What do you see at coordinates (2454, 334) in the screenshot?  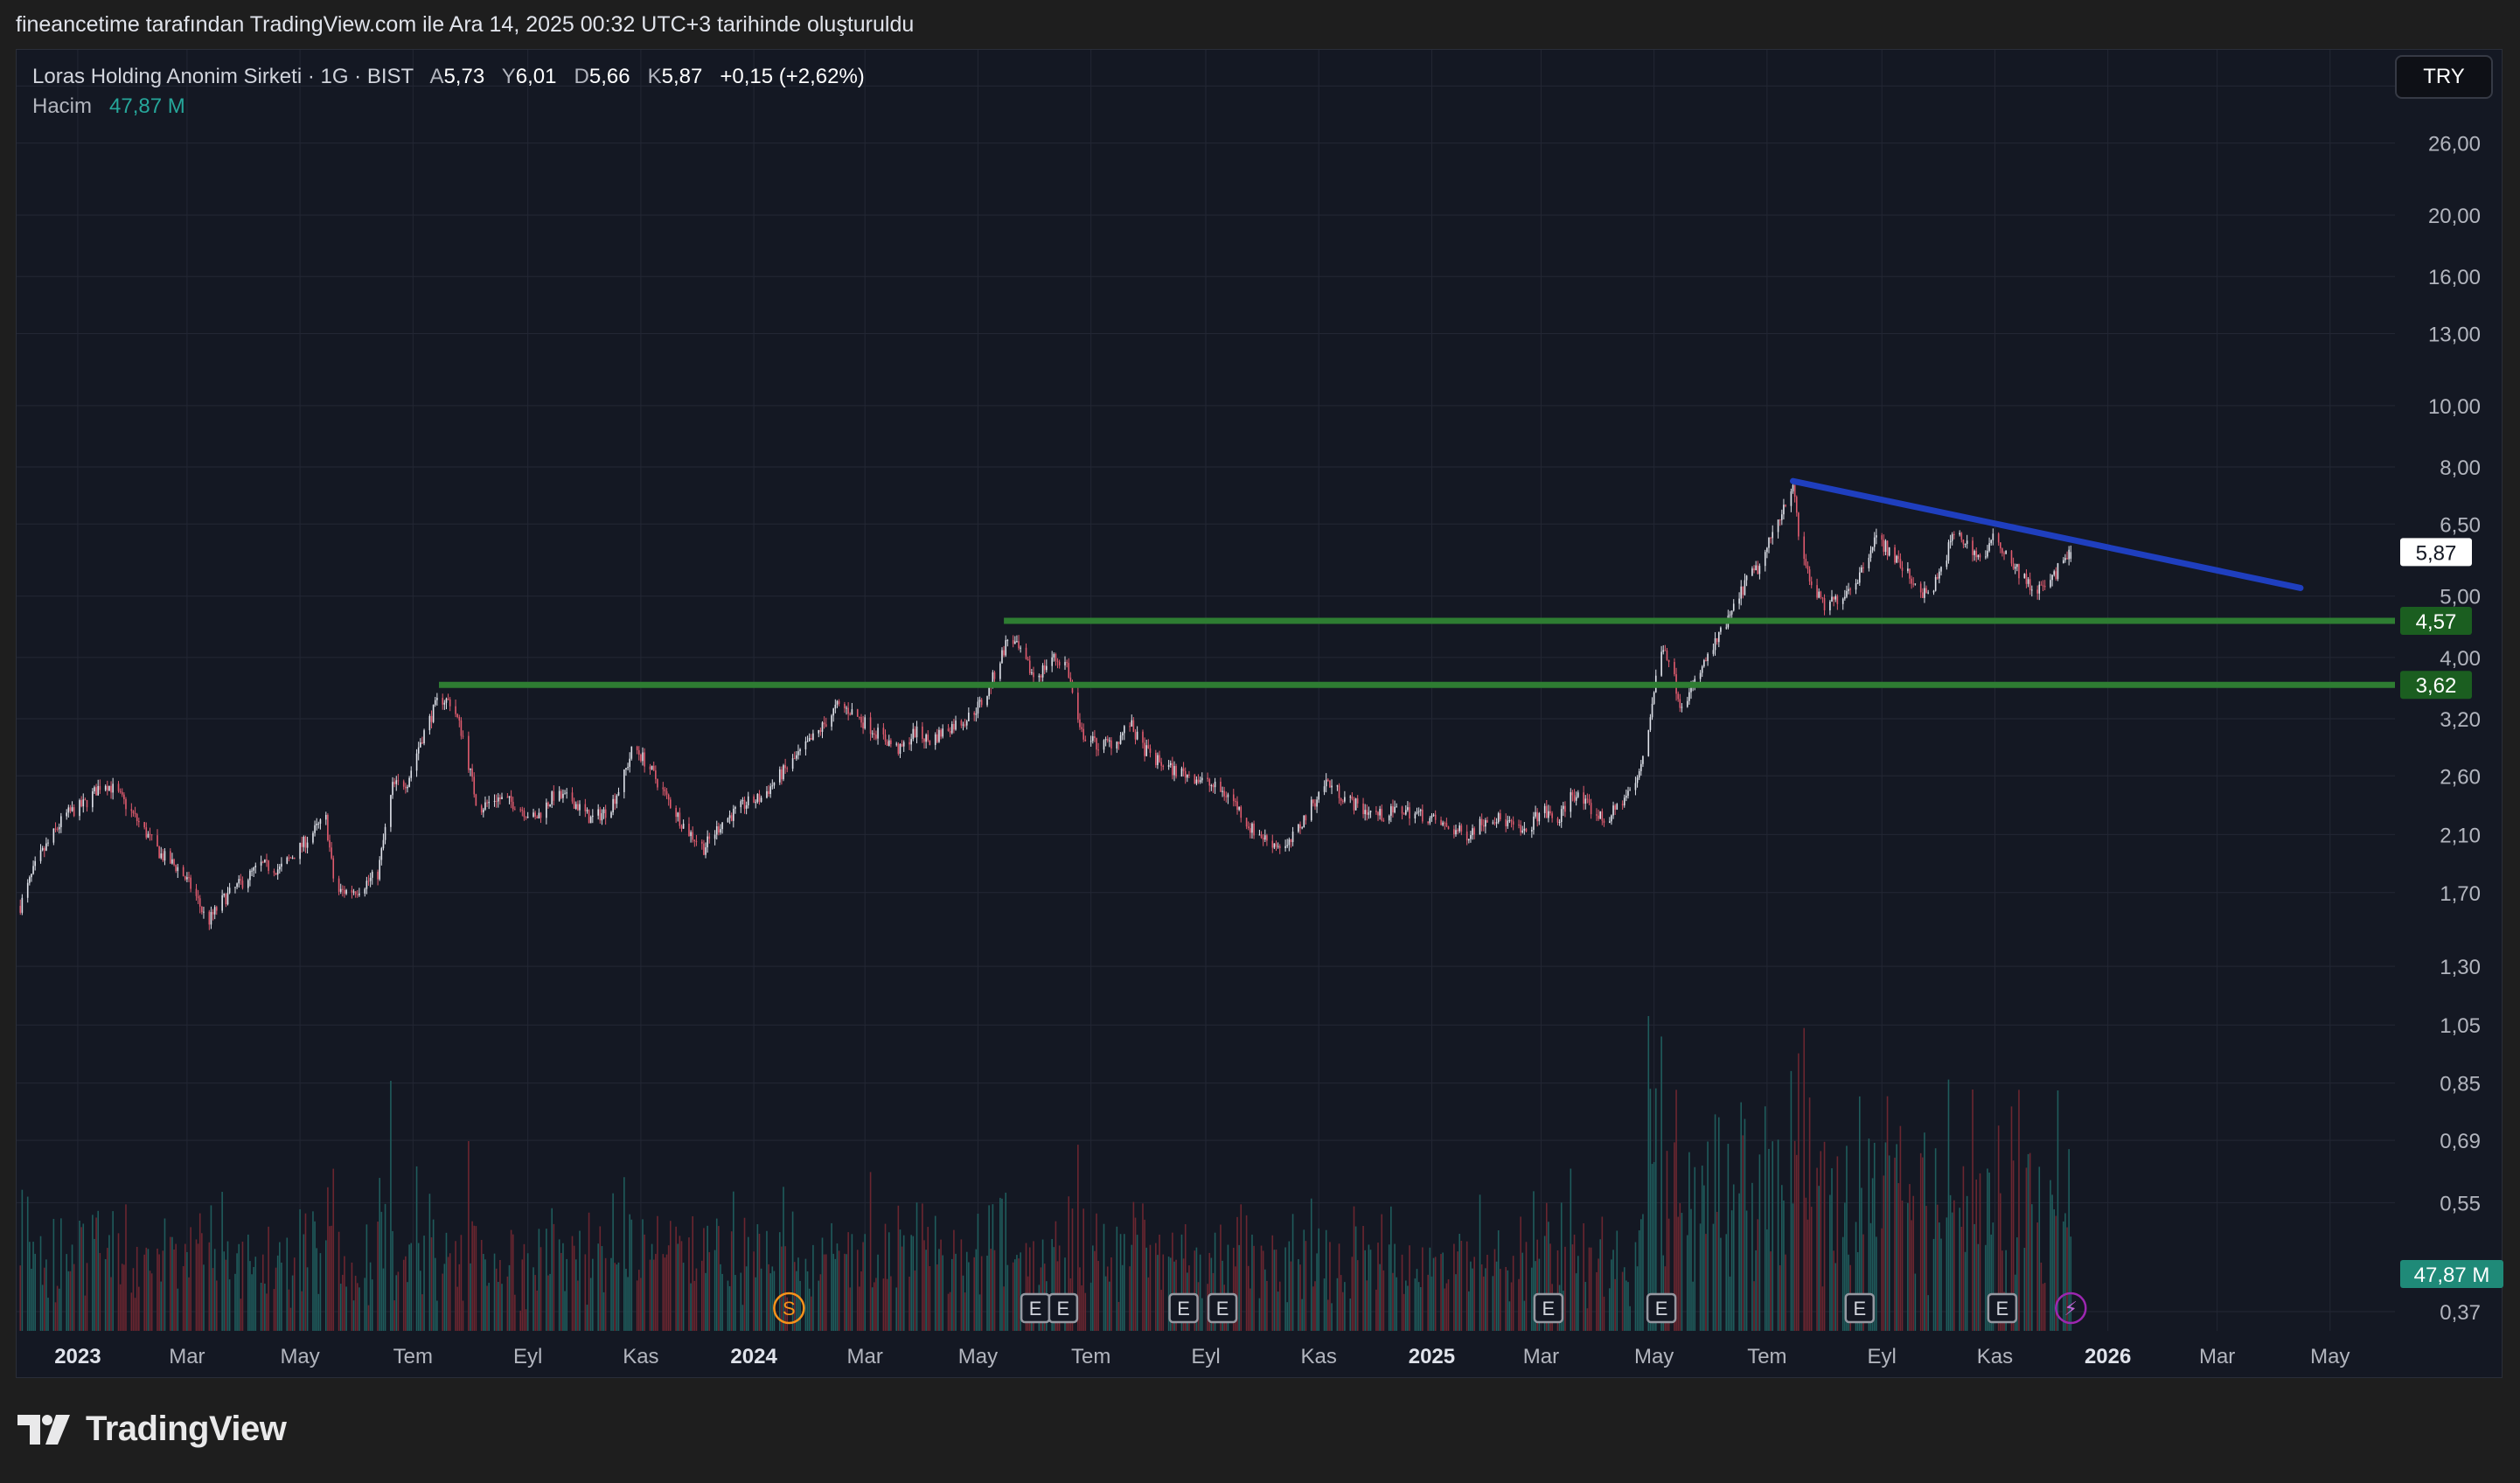 I see `y-tick-label: 13,00` at bounding box center [2454, 334].